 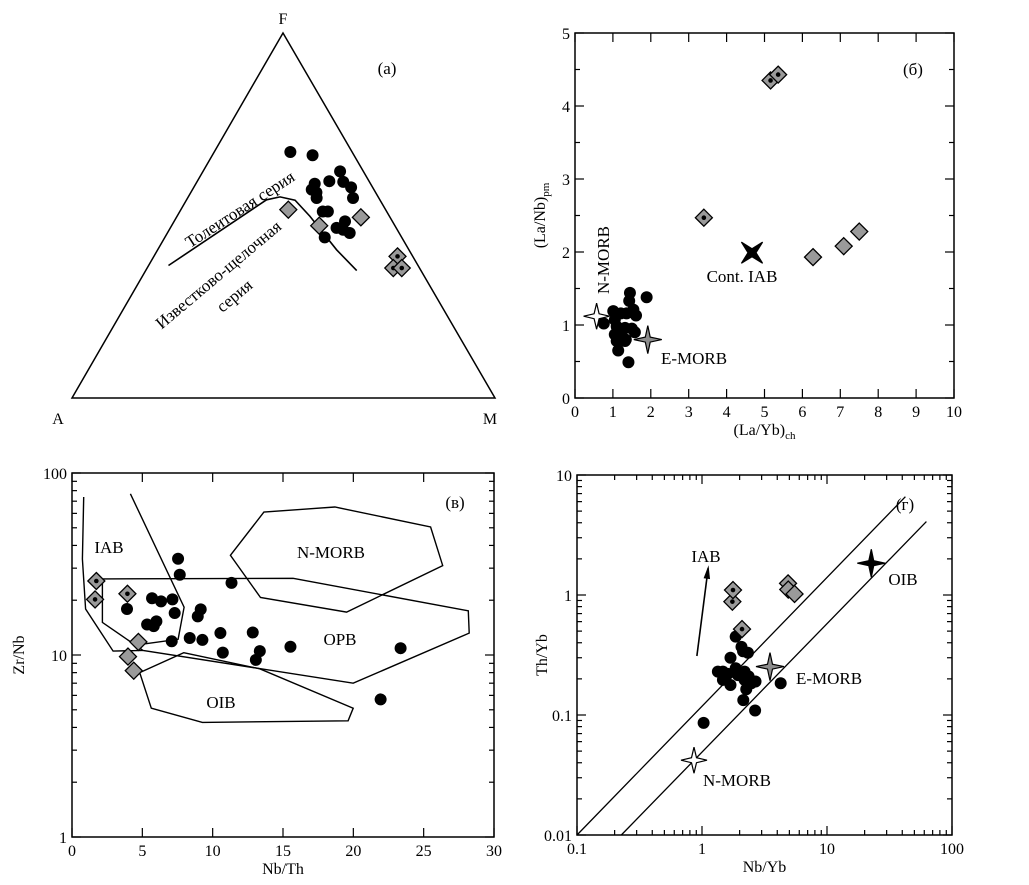 What do you see at coordinates (542, 655) in the screenshot?
I see `y-axis-label: Th/Yb` at bounding box center [542, 655].